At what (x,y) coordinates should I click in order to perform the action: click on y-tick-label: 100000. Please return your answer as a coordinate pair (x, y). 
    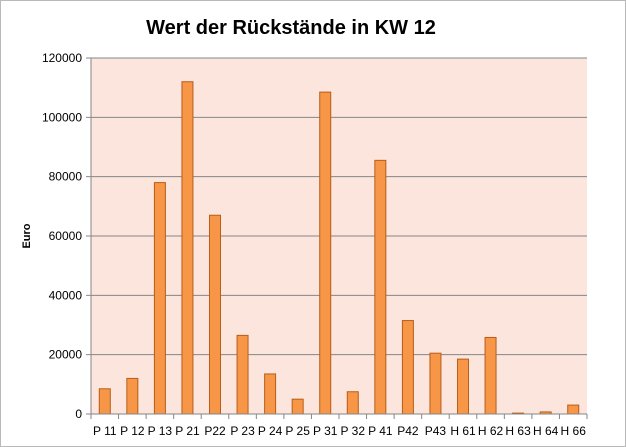
    Looking at the image, I should click on (62, 117).